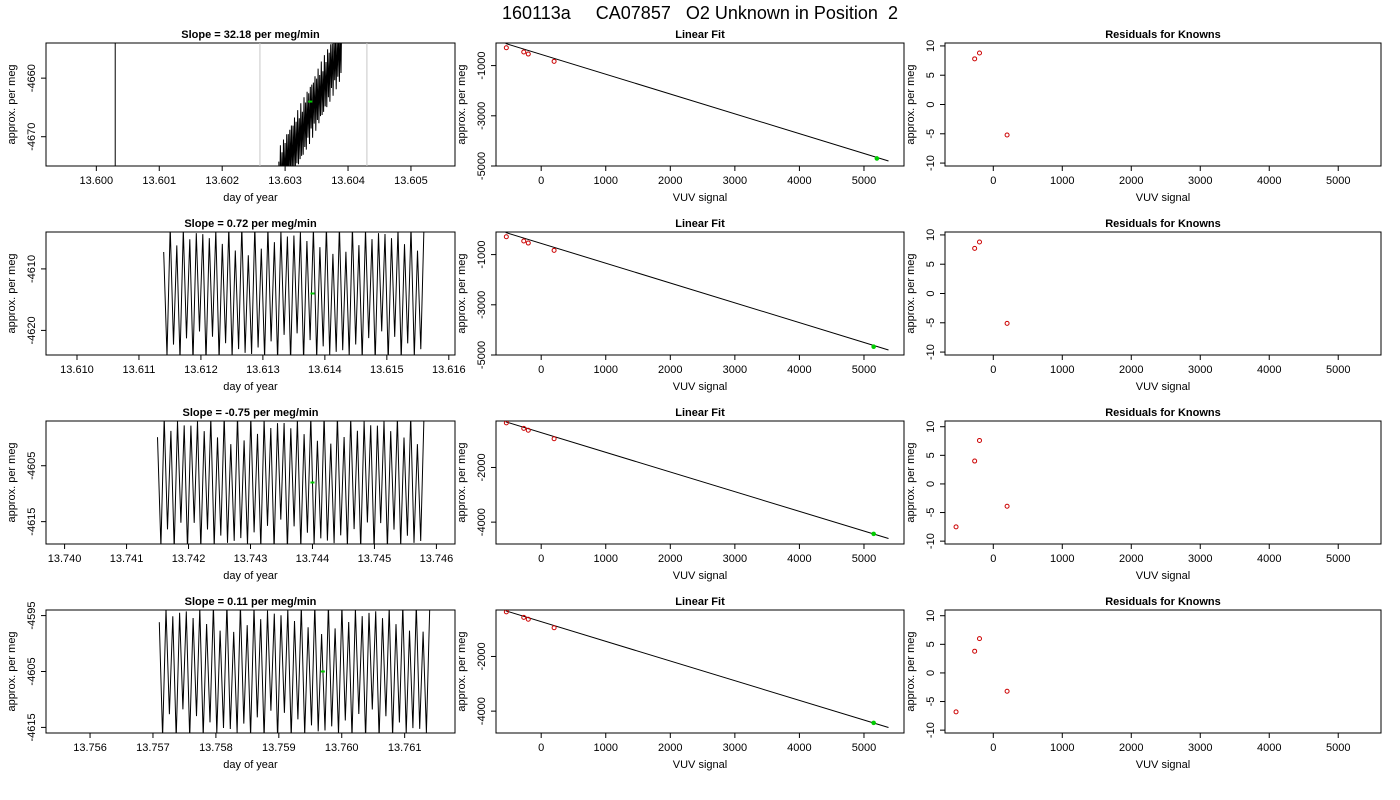 The image size is (1400, 800). I want to click on x-tick-label: 13.741, so click(127, 559).